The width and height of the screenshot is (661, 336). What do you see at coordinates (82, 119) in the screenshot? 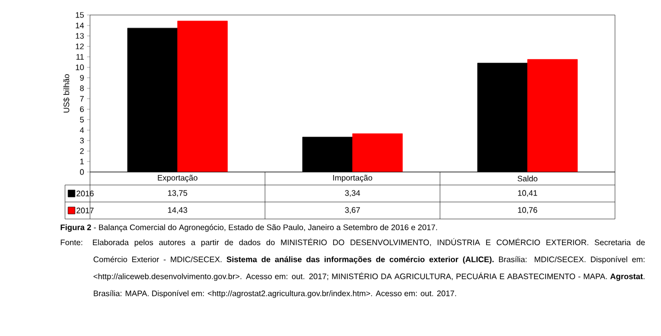
I see `y-tick-label: 5` at bounding box center [82, 119].